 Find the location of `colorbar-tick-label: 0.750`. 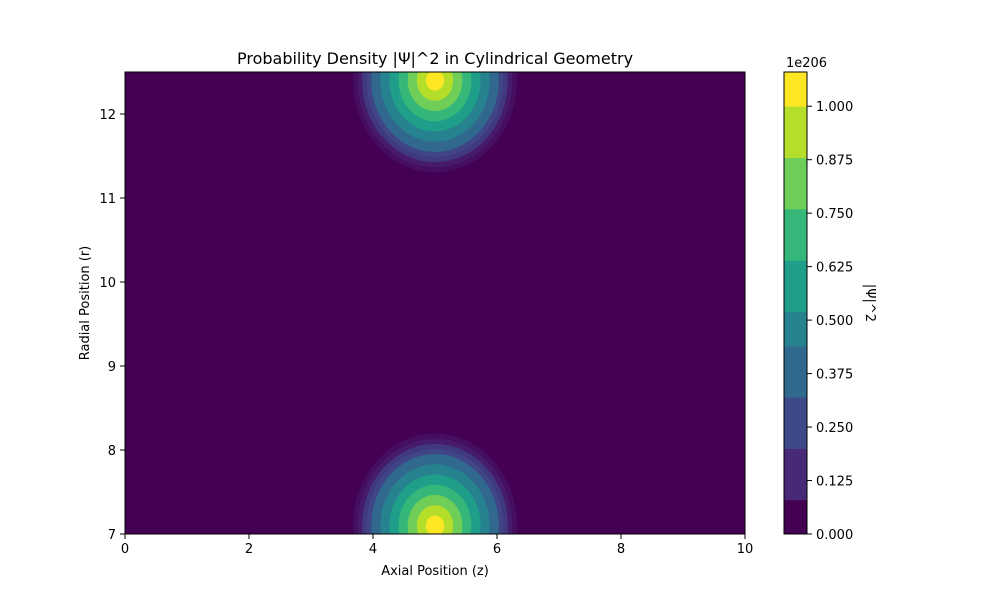

colorbar-tick-label: 0.750 is located at coordinates (834, 214).